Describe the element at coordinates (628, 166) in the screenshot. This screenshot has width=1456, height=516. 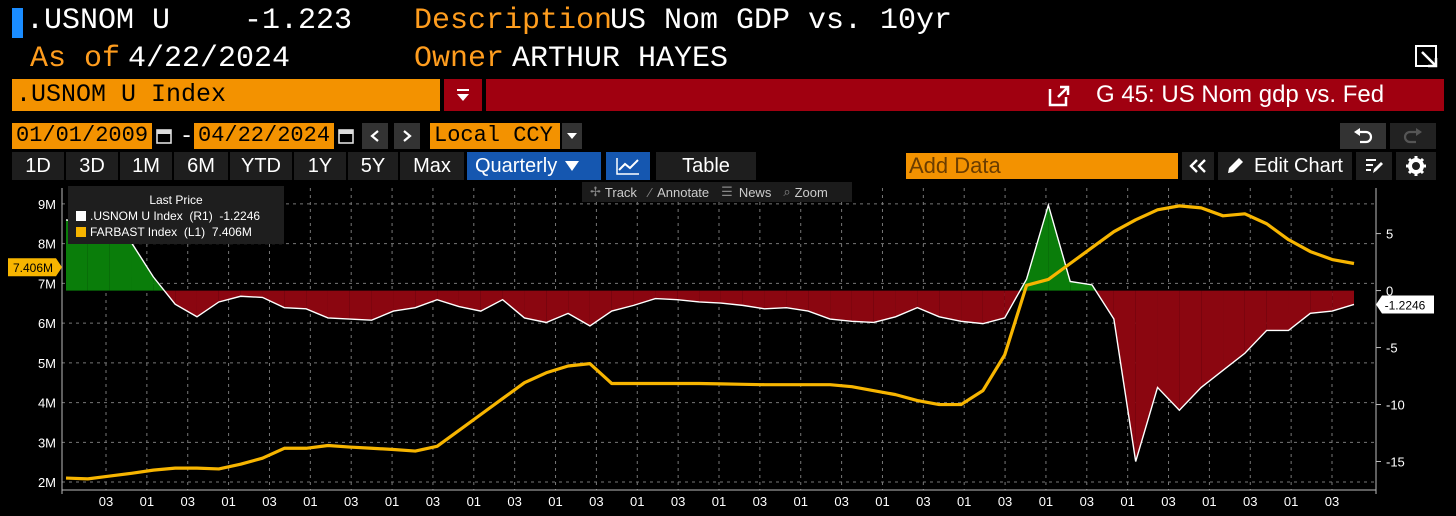
I see `line-chart-button` at that location.